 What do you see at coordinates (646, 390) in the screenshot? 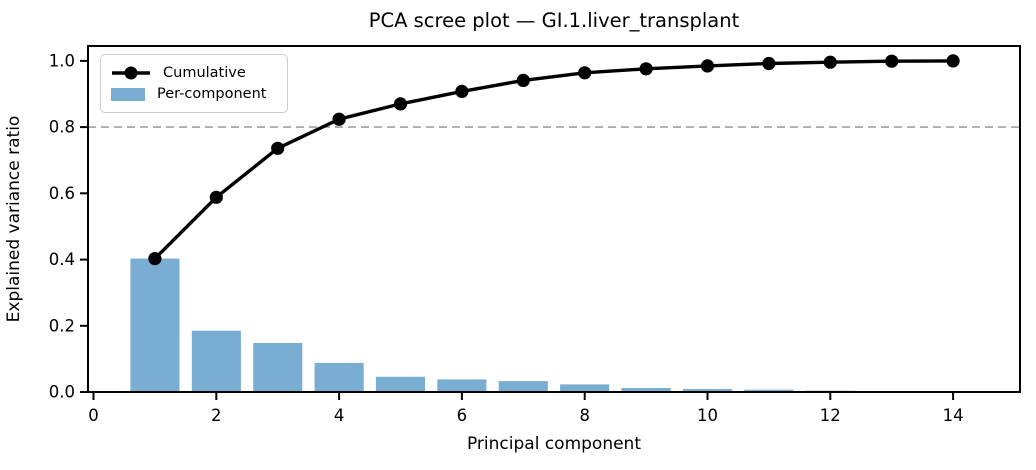
I see `bar-pc9` at bounding box center [646, 390].